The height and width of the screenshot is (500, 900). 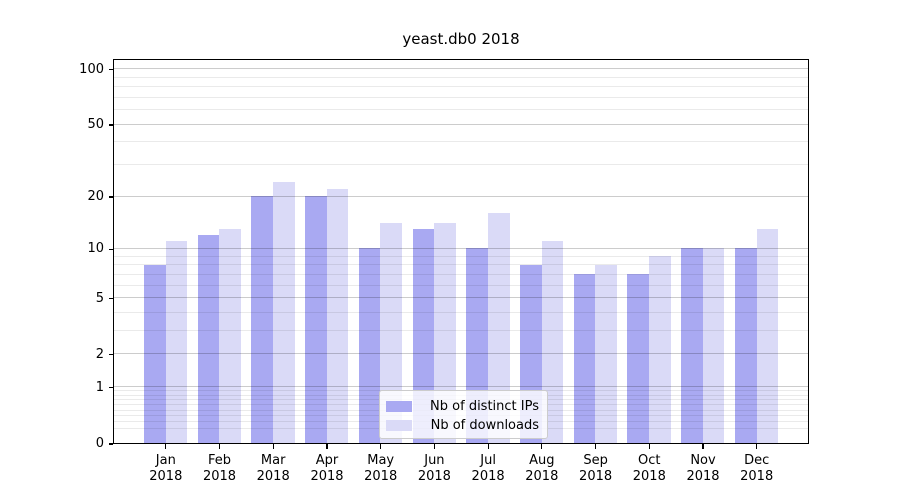 What do you see at coordinates (391, 333) in the screenshot?
I see `bar-downloads-may` at bounding box center [391, 333].